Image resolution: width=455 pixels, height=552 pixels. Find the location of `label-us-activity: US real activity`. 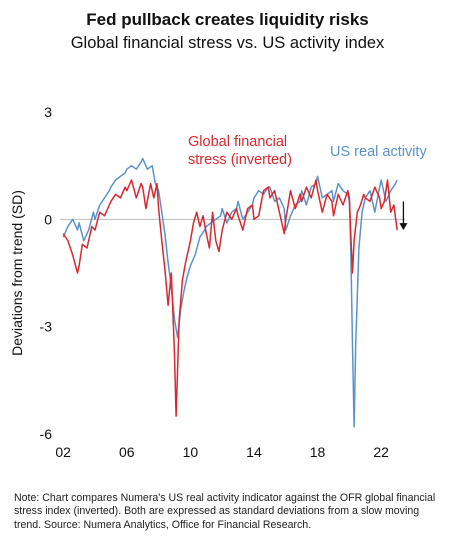

label-us-activity: US real activity is located at coordinates (378, 152).